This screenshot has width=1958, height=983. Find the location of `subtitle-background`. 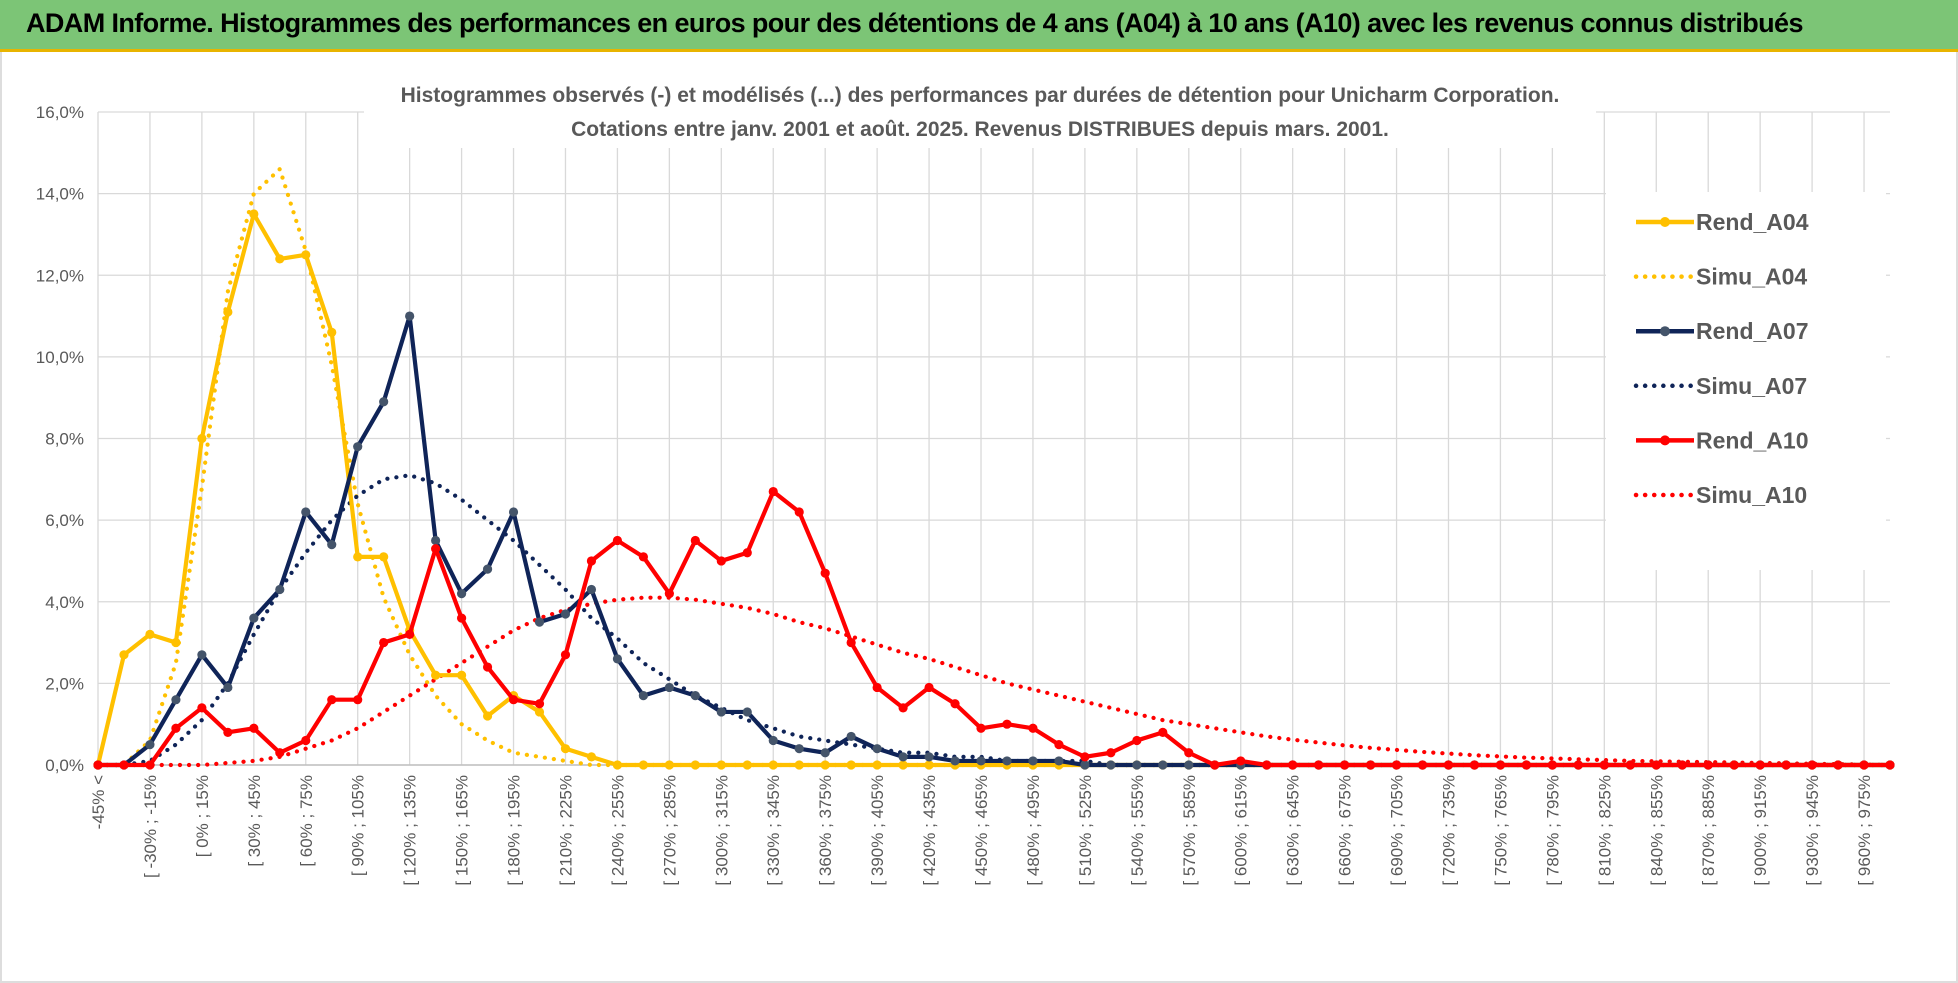

subtitle-background is located at coordinates (980, 110).